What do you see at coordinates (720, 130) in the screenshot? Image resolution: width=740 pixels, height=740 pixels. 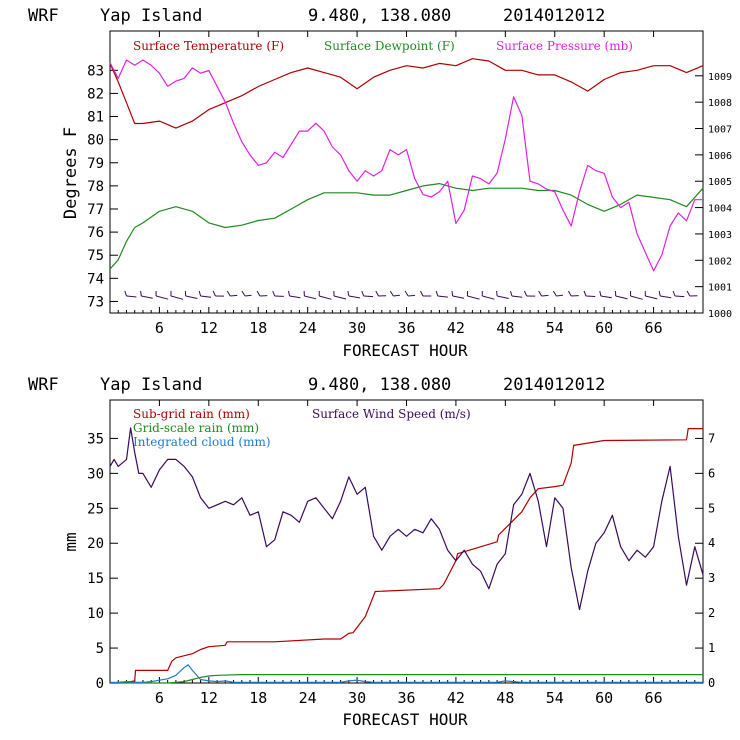 I see `y2-tick-label: 1007` at bounding box center [720, 130].